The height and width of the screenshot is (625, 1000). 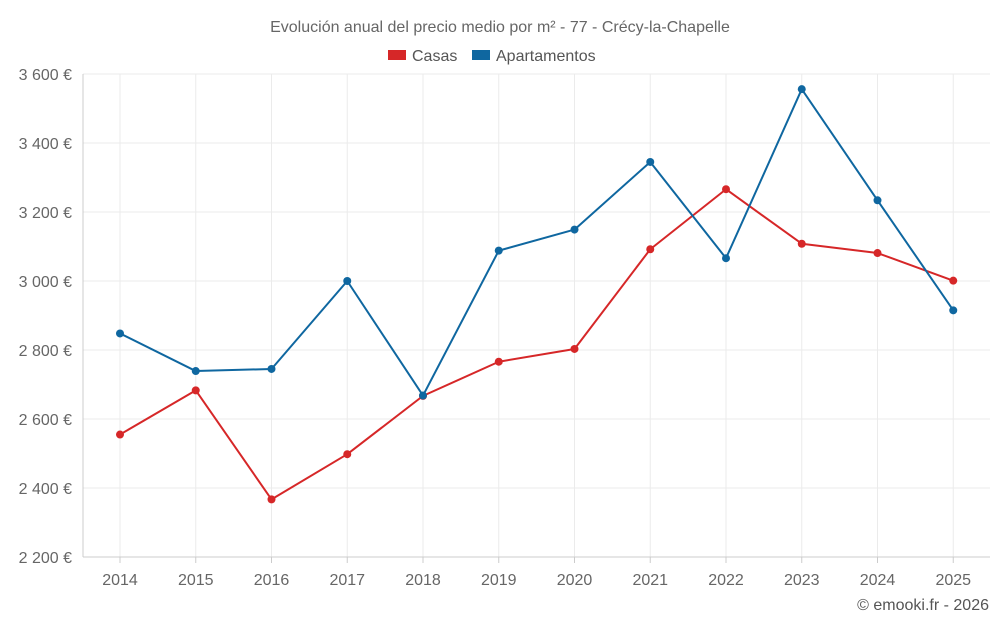 What do you see at coordinates (272, 580) in the screenshot?
I see `x-tick-label: 2016` at bounding box center [272, 580].